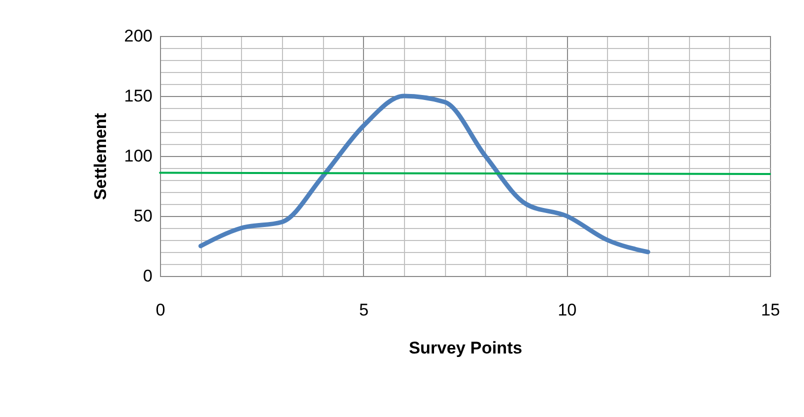 The height and width of the screenshot is (417, 804). Describe the element at coordinates (138, 96) in the screenshot. I see `y-tick-label: 150` at that location.